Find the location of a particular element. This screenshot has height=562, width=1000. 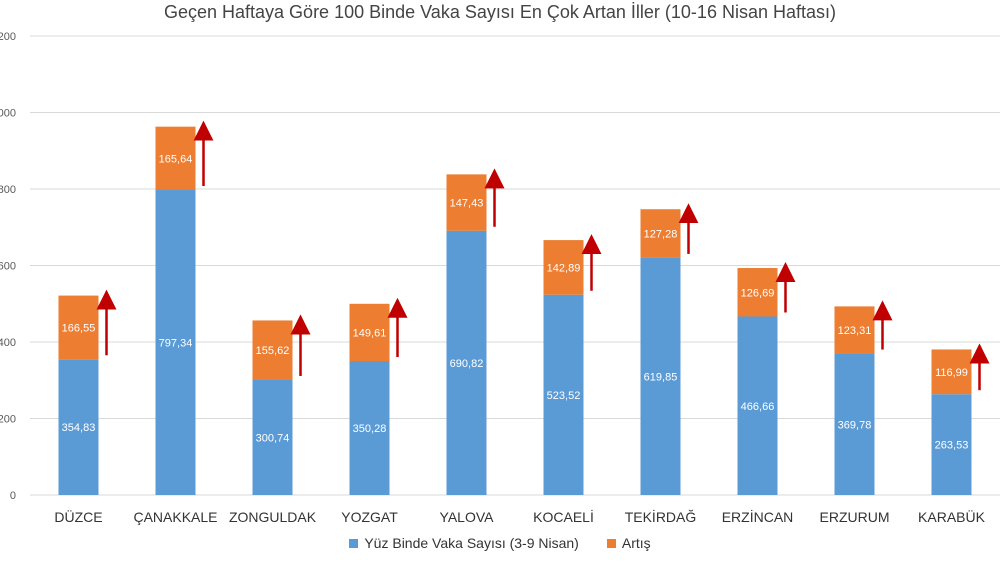

bar-base-data-label: 300,74 is located at coordinates (273, 438).